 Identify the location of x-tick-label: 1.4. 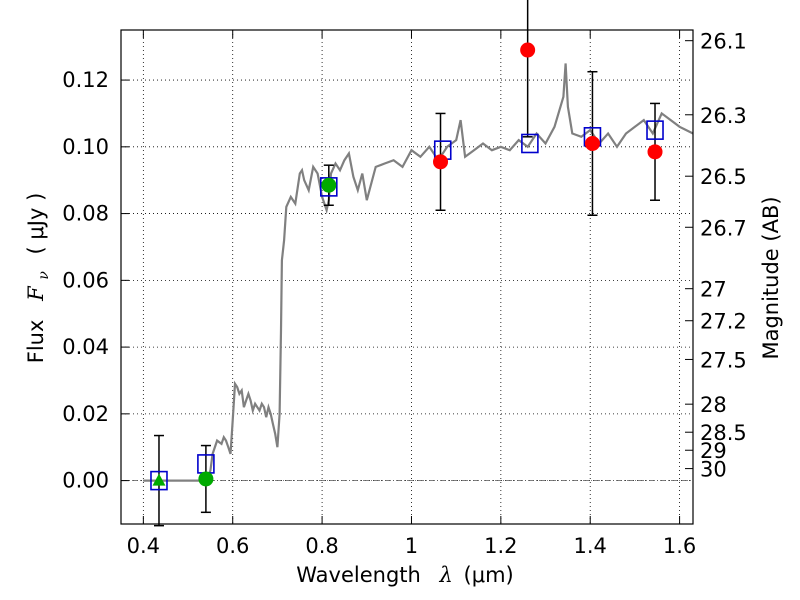
(590, 546).